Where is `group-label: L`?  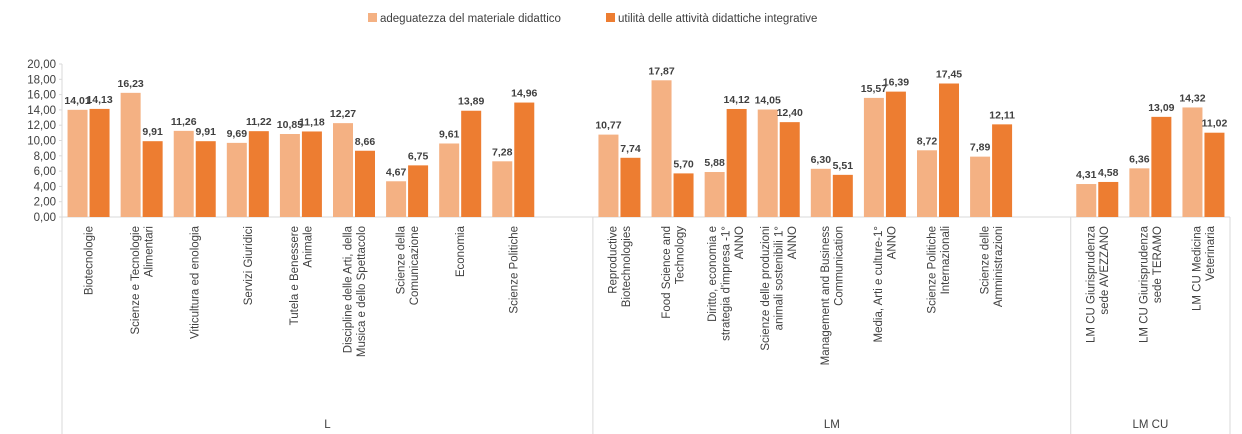 group-label: L is located at coordinates (327, 425).